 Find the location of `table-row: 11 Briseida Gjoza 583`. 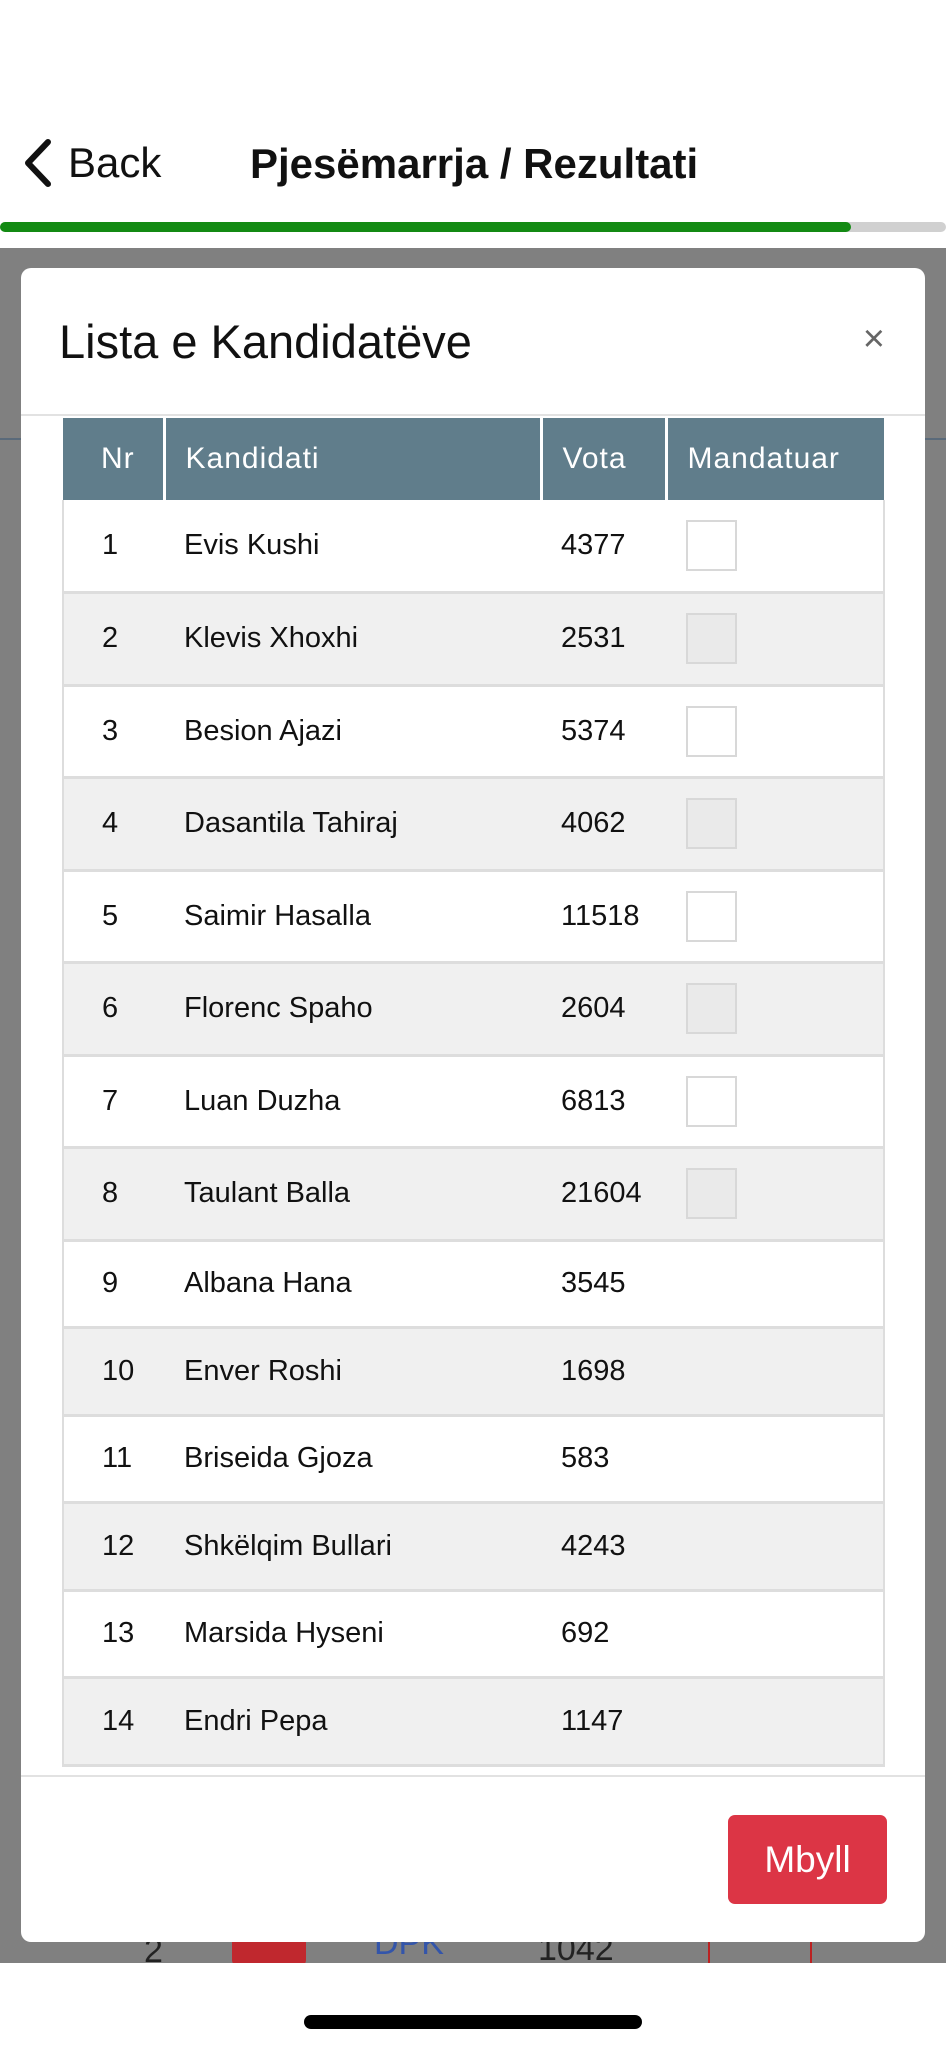

table-row: 11 Briseida Gjoza 583 is located at coordinates (473, 1459).